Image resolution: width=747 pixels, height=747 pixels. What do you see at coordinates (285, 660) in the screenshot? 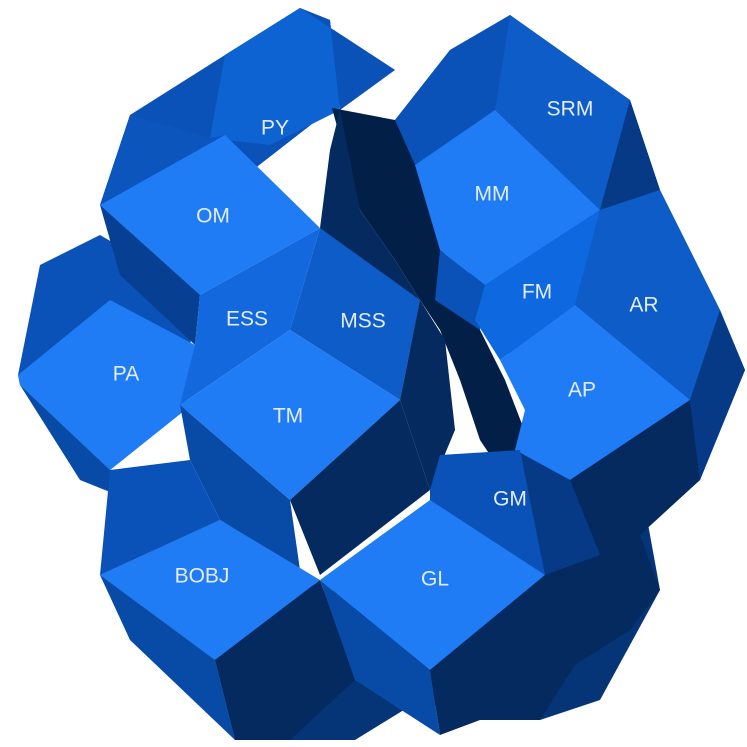
I see `cube-bobj-face-right` at bounding box center [285, 660].